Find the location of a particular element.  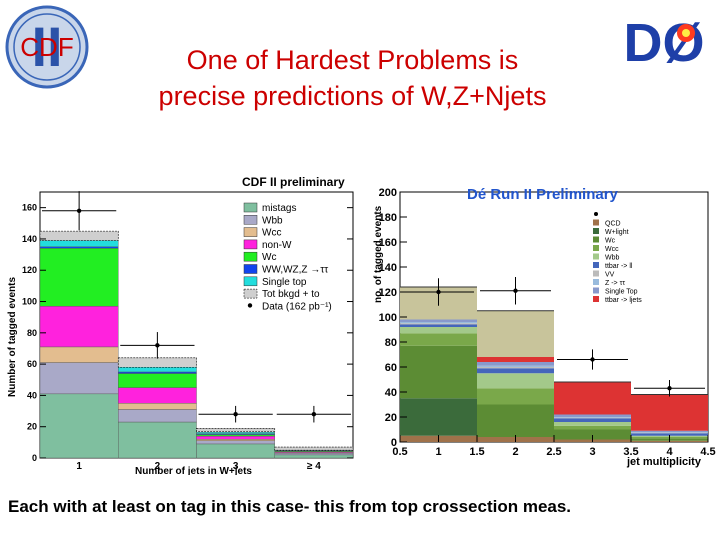

d0-legend-label-2: Wc is located at coordinates (610, 241).